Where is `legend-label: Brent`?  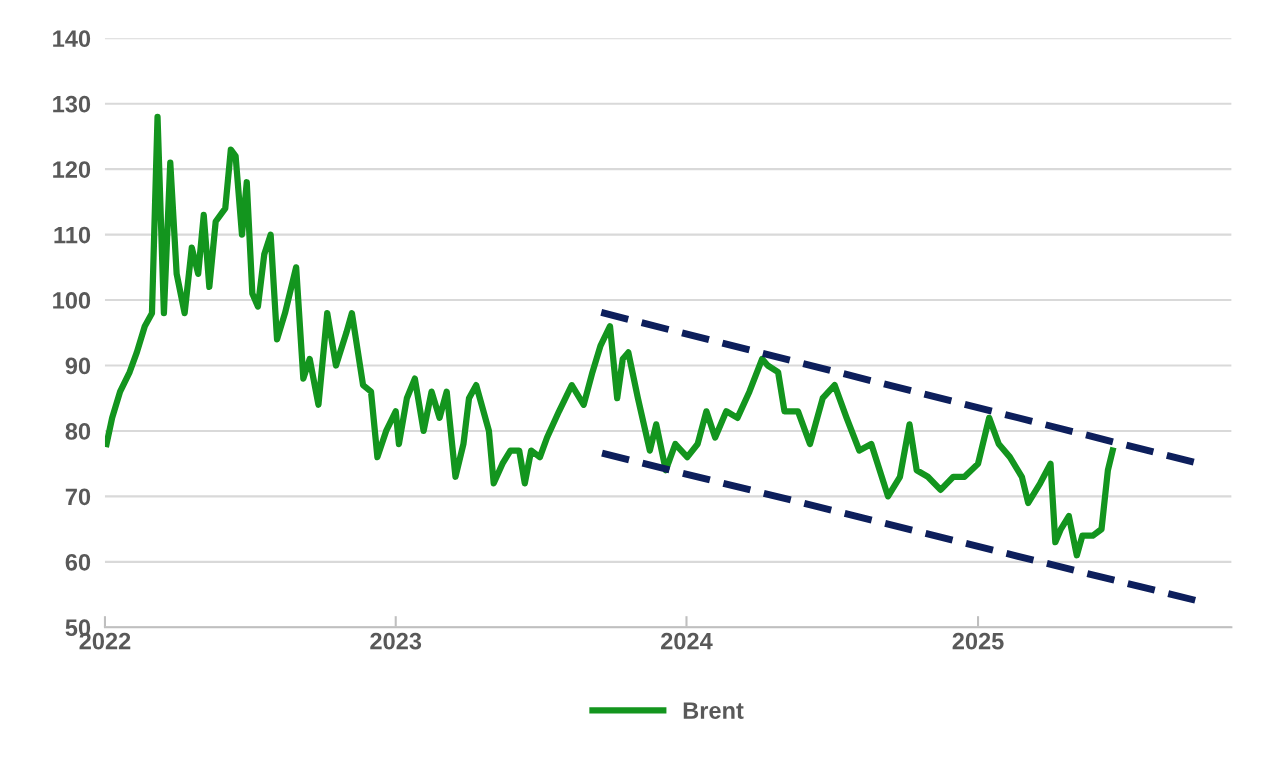 legend-label: Brent is located at coordinates (713, 710).